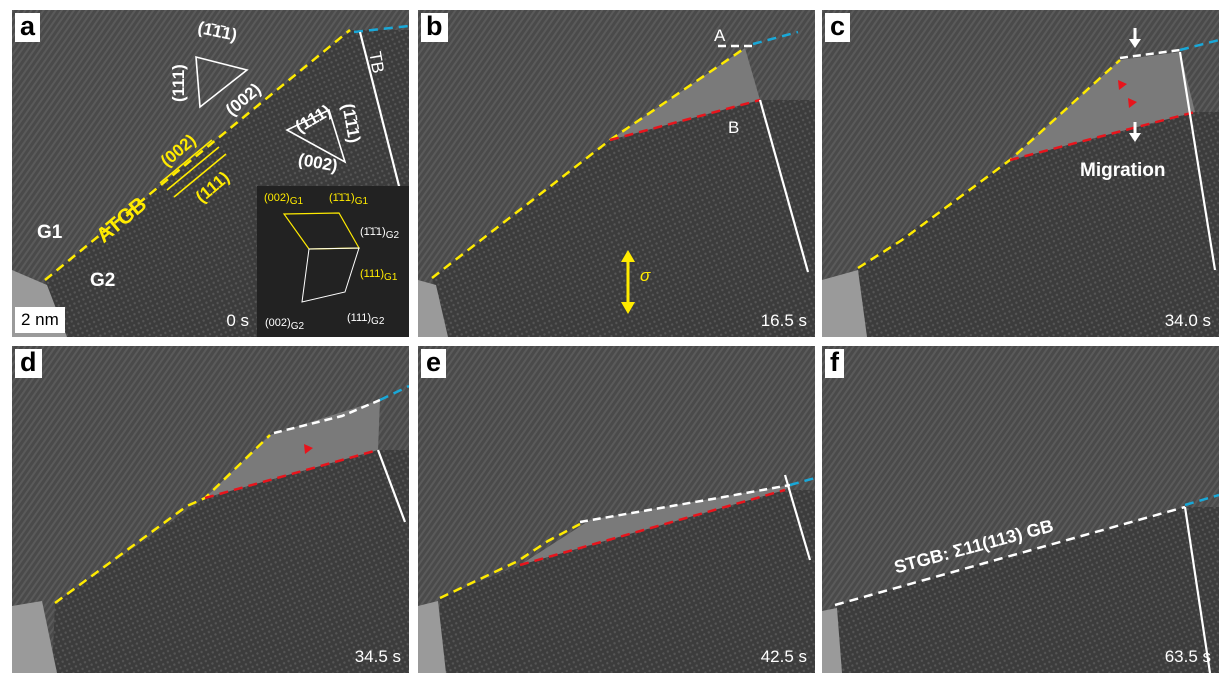 The image size is (1226, 681). What do you see at coordinates (720, 35) in the screenshot?
I see `point-a-label: A` at bounding box center [720, 35].